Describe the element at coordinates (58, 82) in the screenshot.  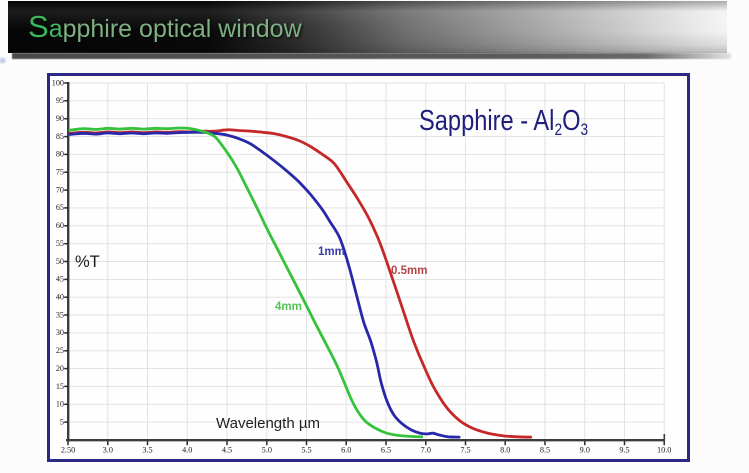
I see `svg-text: 100` at that location.